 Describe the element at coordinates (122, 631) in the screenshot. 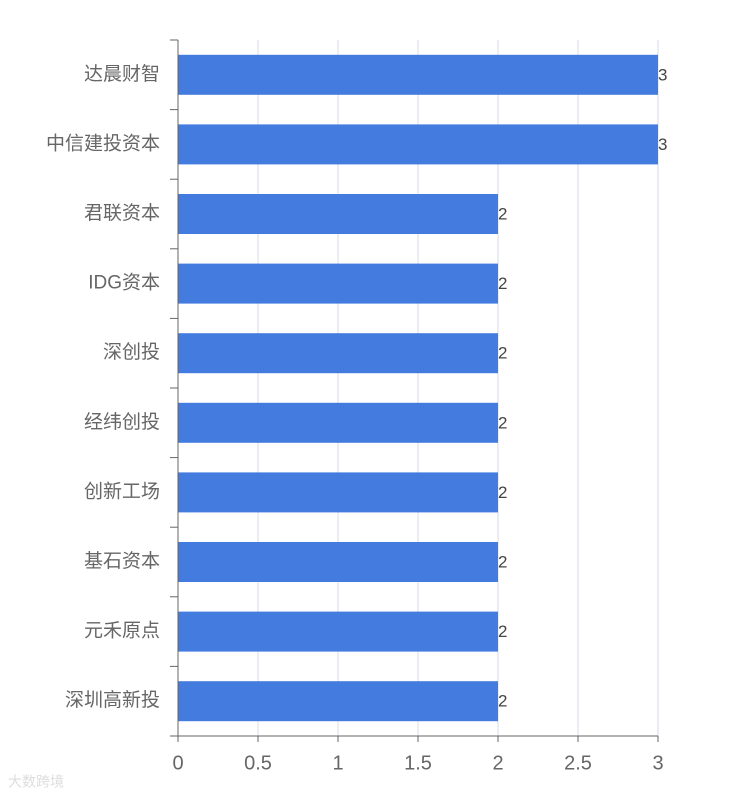

I see `y-tick-label: 元禾原点` at that location.